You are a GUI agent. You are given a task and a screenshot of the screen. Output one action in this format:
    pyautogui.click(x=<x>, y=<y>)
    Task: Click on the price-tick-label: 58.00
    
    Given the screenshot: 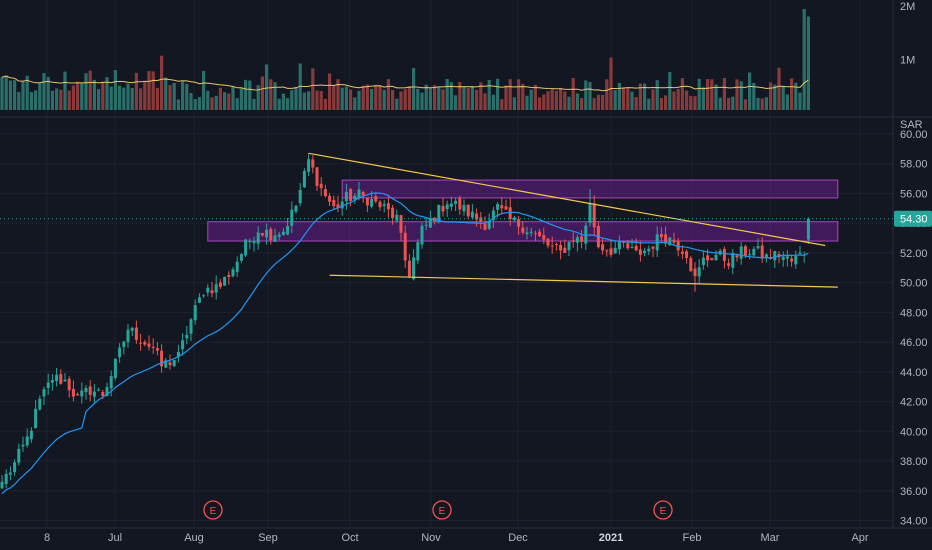 What is the action you would take?
    pyautogui.click(x=914, y=165)
    